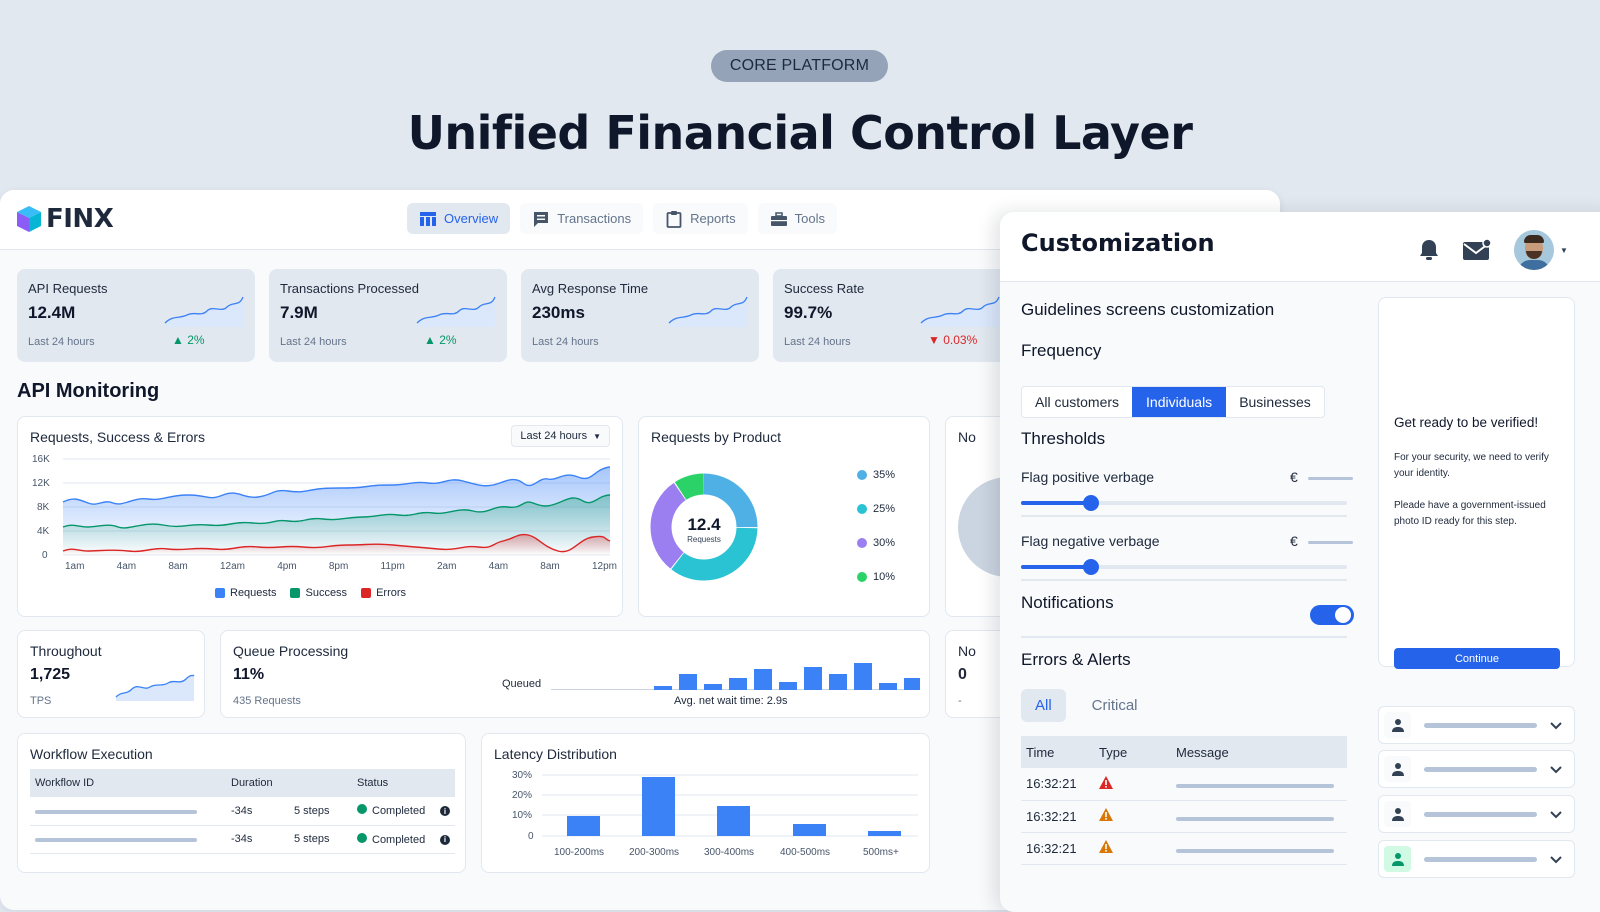 This screenshot has height=912, width=1600. Describe the element at coordinates (700, 218) in the screenshot. I see `nav-reports: Reports` at that location.